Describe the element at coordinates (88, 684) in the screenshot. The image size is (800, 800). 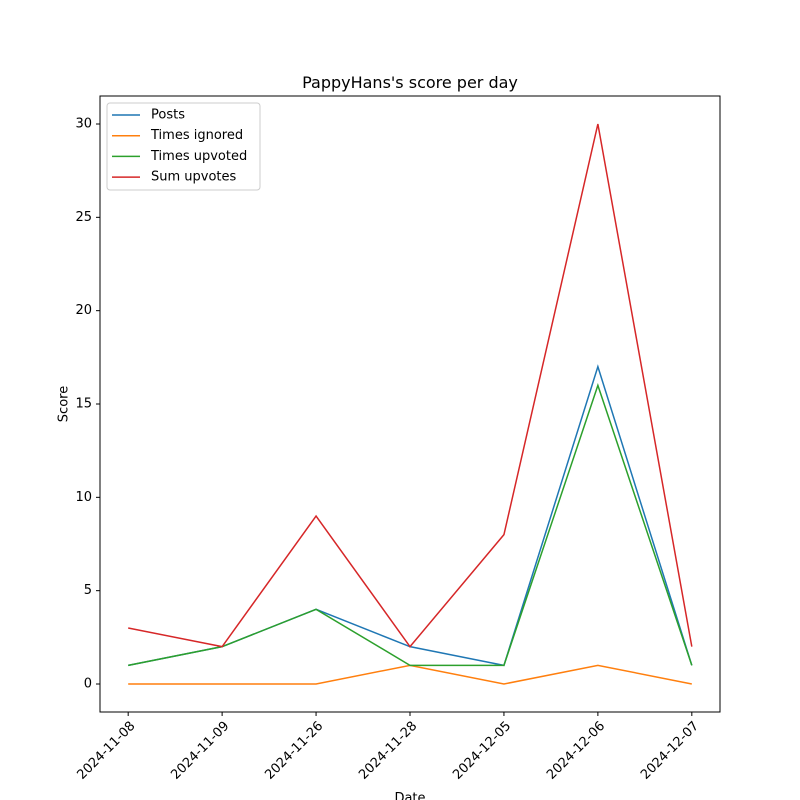
I see `y-tick-label: 0` at that location.